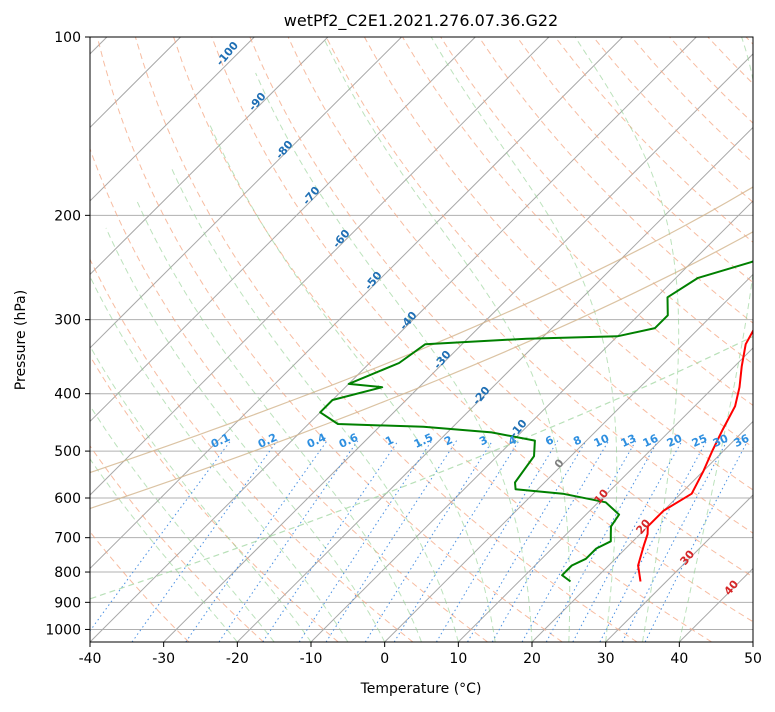 This screenshot has height=712, width=775. Describe the element at coordinates (67, 38) in the screenshot. I see `y-tick-label: 100` at that location.